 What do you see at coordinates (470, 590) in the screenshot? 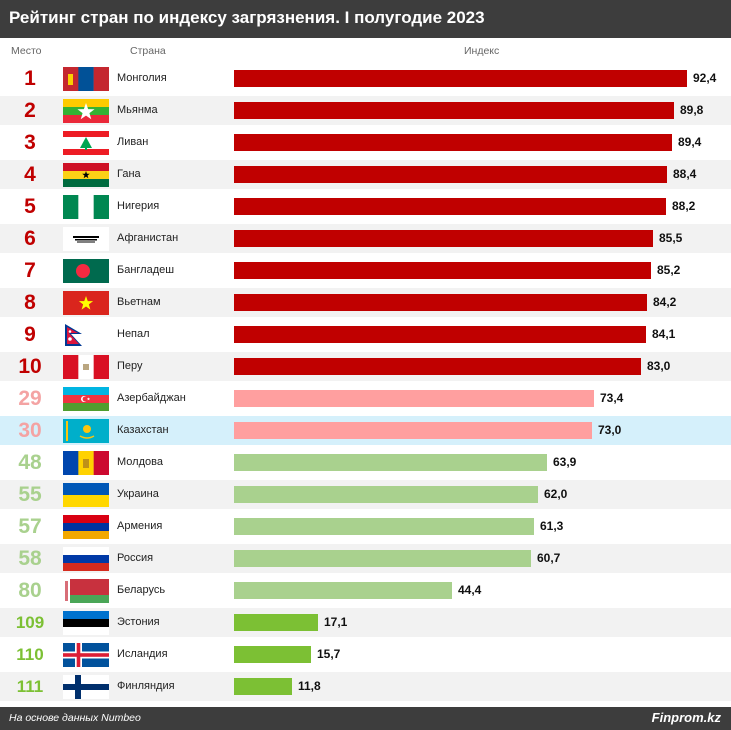
I see `value-label: 44,4` at bounding box center [470, 590].